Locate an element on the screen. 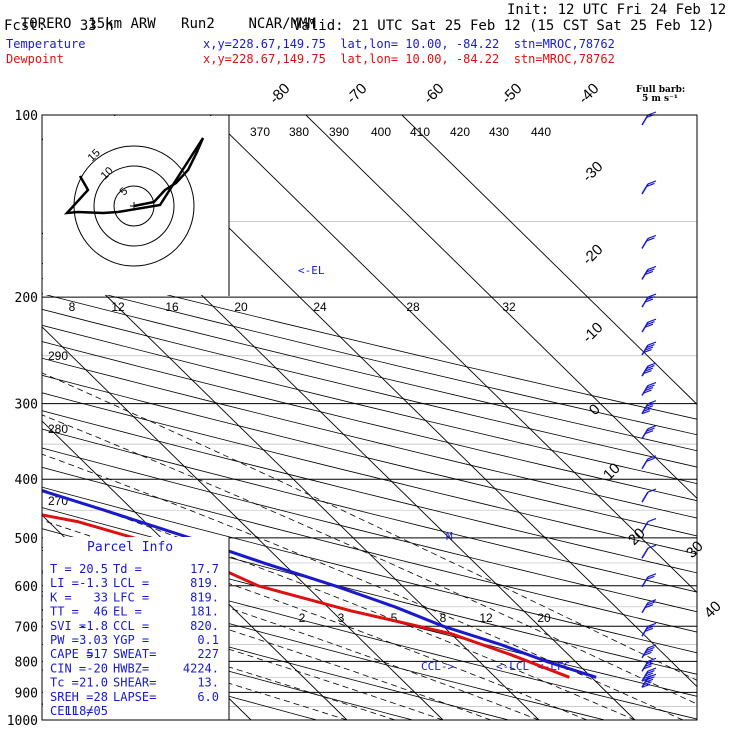  barb-key-value: 5 m s⁻¹ is located at coordinates (660, 99).